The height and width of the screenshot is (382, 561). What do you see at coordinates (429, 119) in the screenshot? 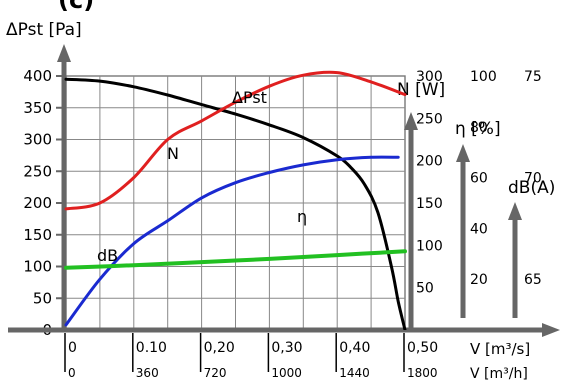
I see `power-tick-label: 250` at bounding box center [429, 119].